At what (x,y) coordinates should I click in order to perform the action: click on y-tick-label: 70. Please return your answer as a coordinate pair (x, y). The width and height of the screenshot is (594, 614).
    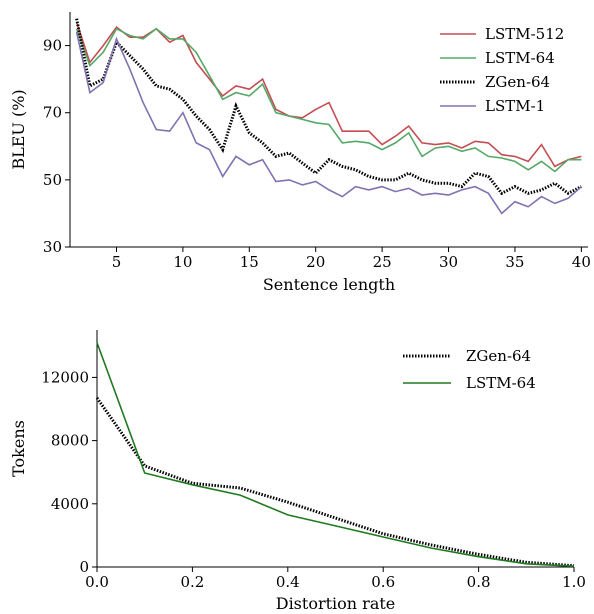
    Looking at the image, I should click on (52, 113).